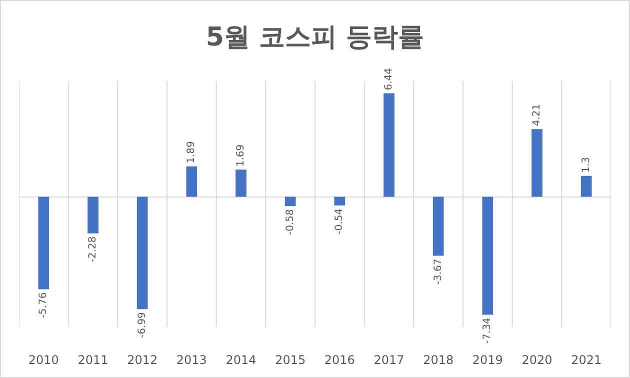 The width and height of the screenshot is (630, 378). I want to click on data-label: 1.3, so click(586, 164).